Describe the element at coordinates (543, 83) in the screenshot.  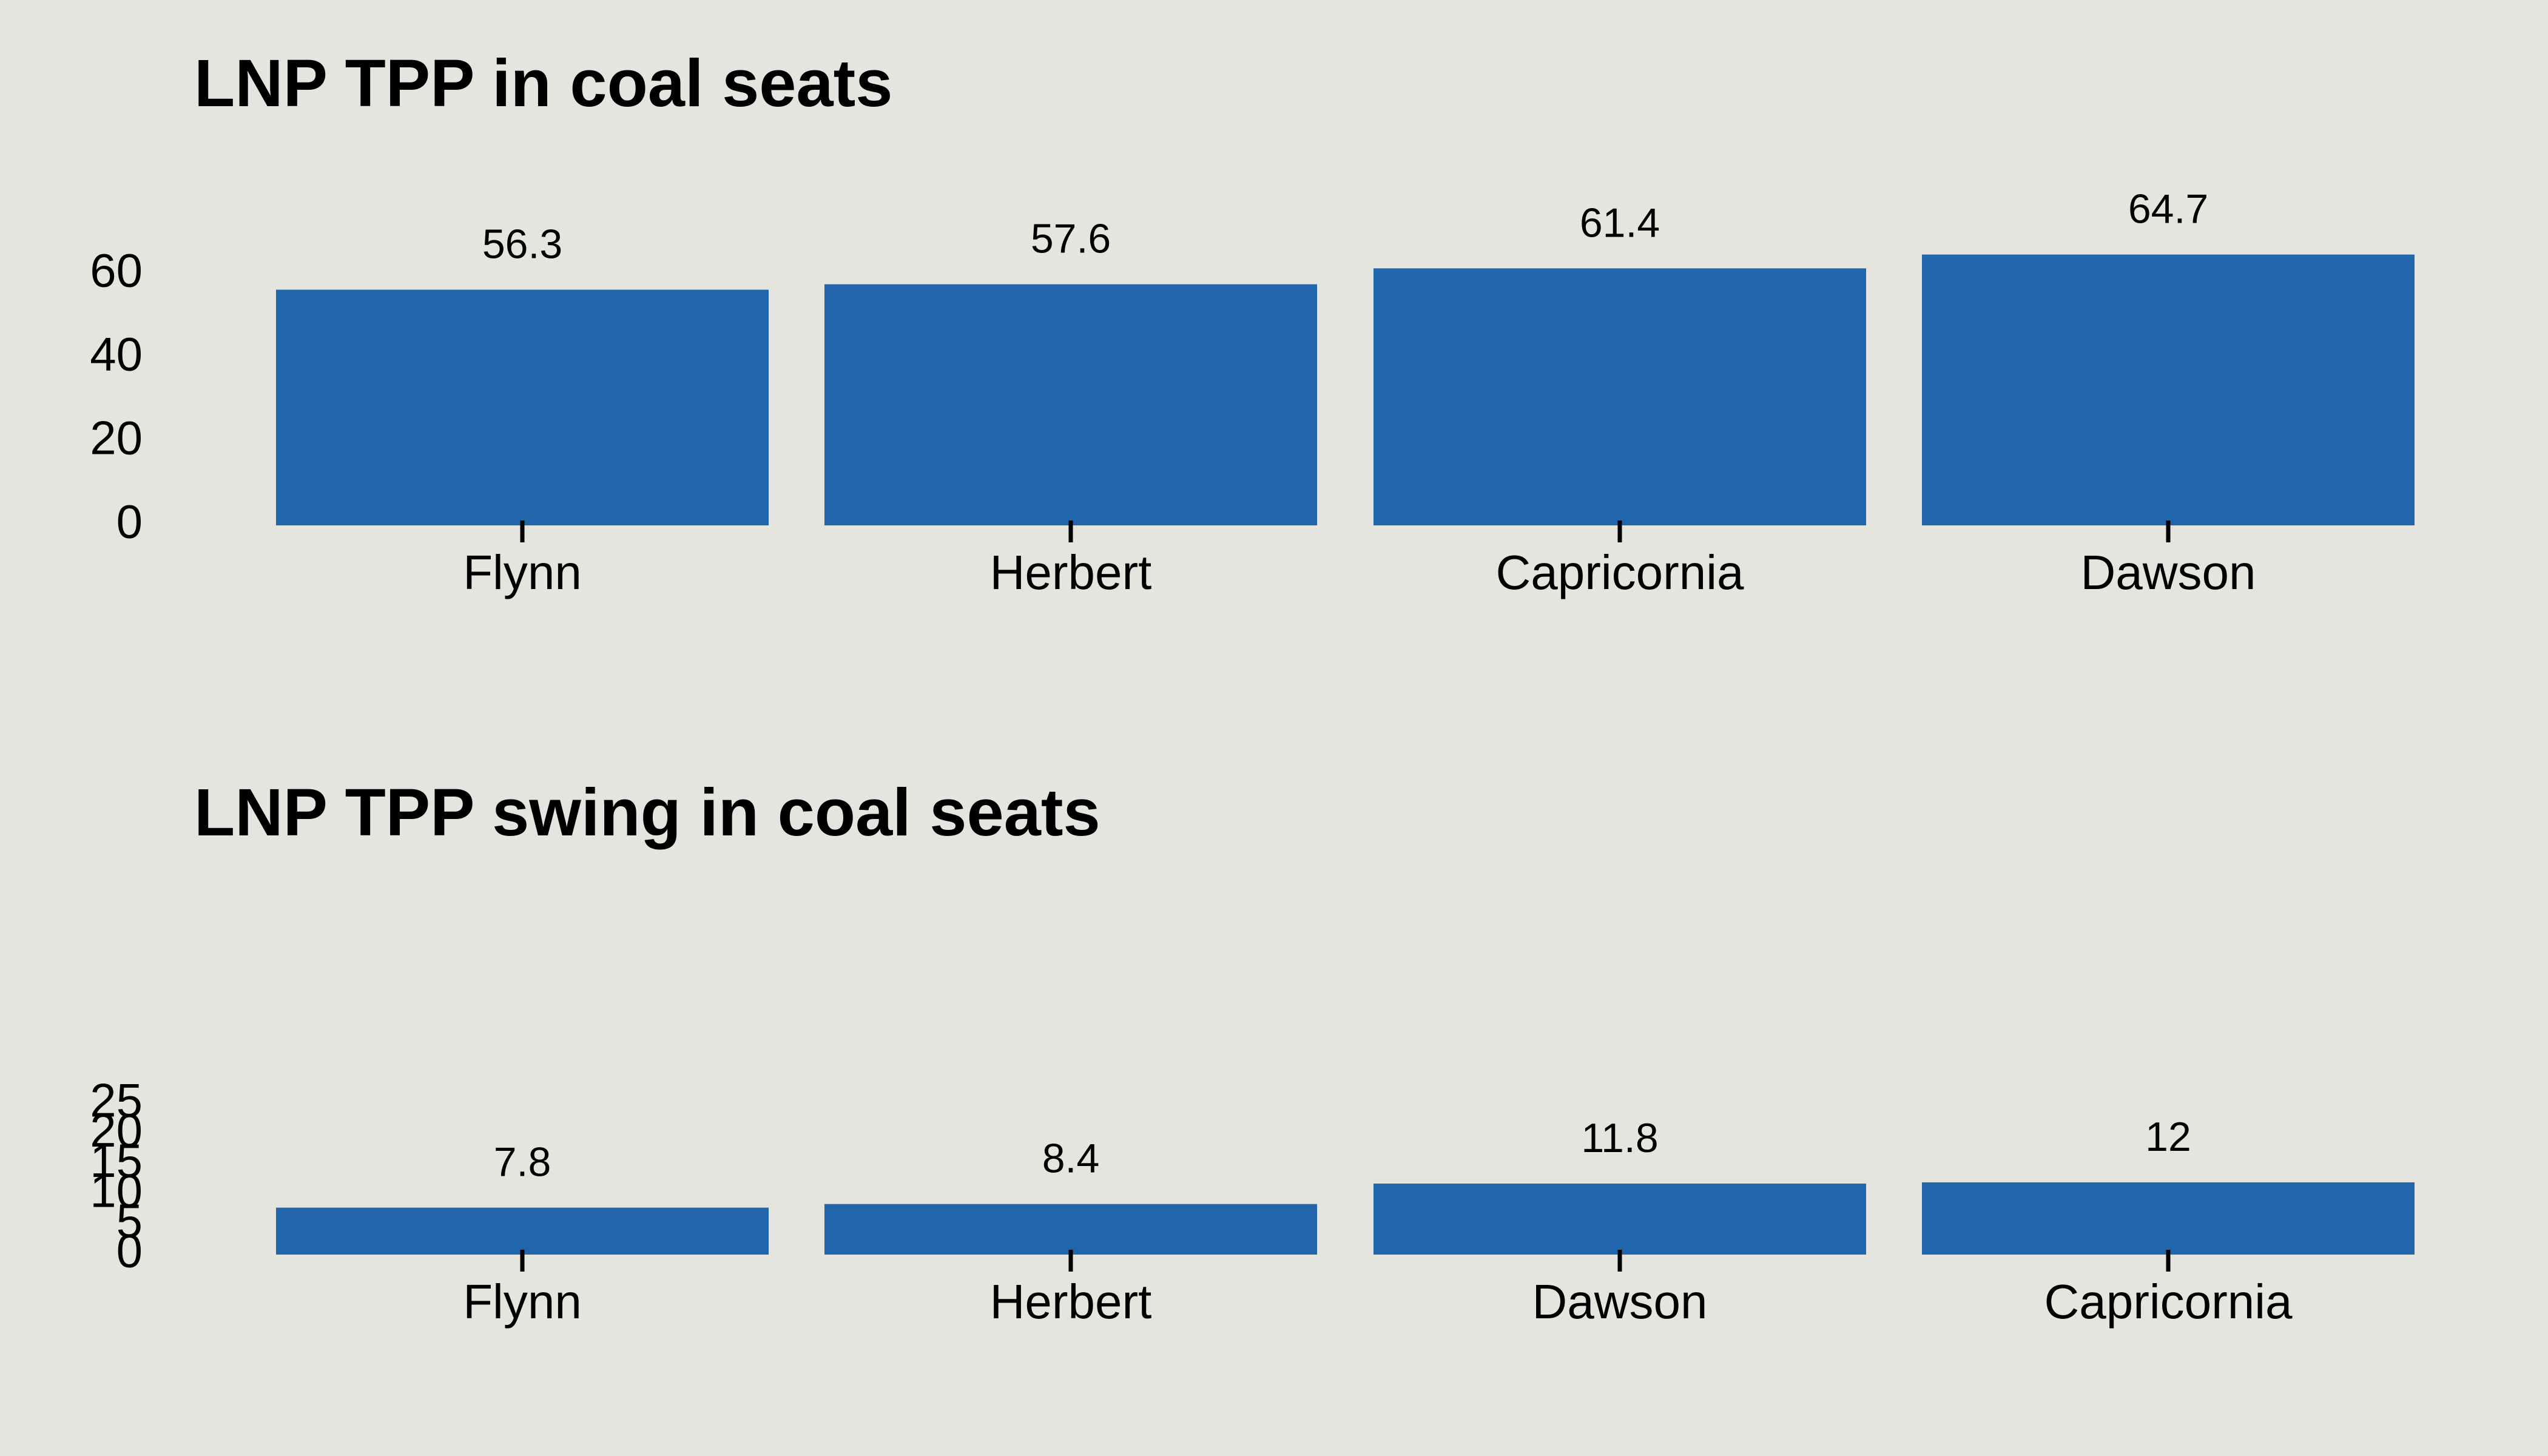
I see `chart-title: LNP TPP in coal seats` at that location.